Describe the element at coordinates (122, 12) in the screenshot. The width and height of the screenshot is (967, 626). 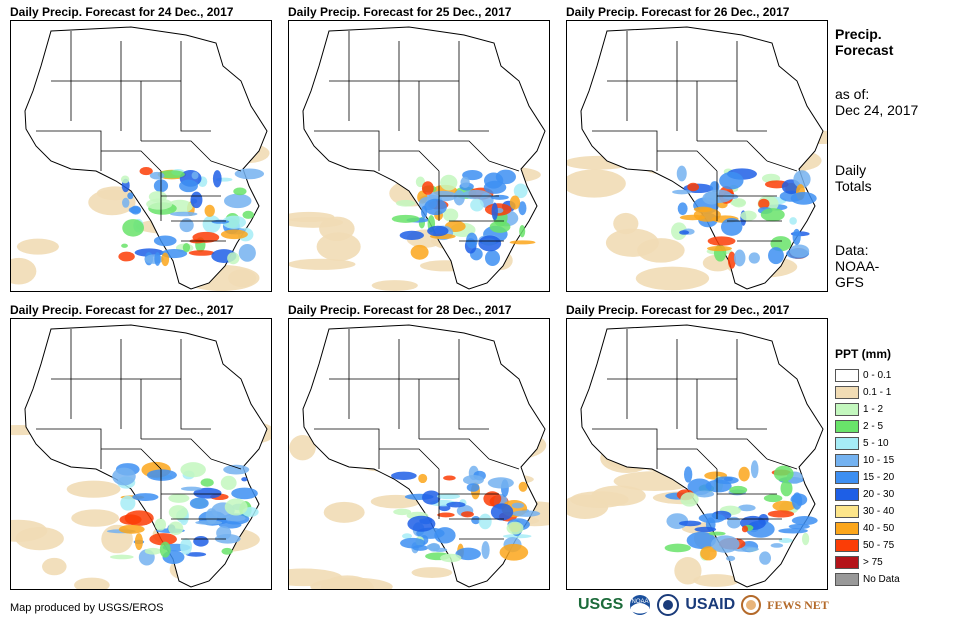
I see `panel-title: Daily Precip. Forecast for 24 Dec., 2017` at that location.